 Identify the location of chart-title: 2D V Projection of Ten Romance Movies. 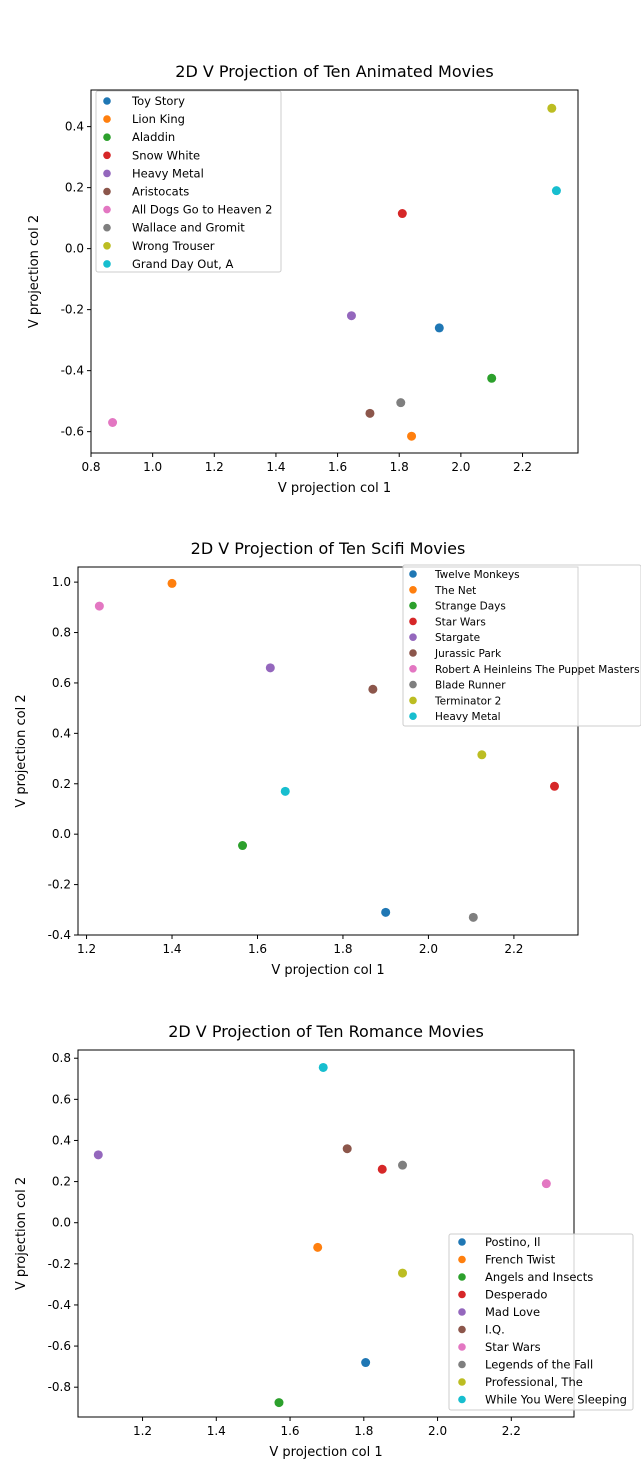
(326, 1031).